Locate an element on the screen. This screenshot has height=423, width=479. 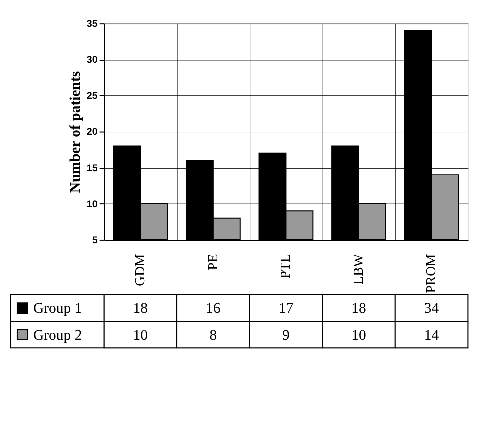
data-label: 9 is located at coordinates (286, 336).